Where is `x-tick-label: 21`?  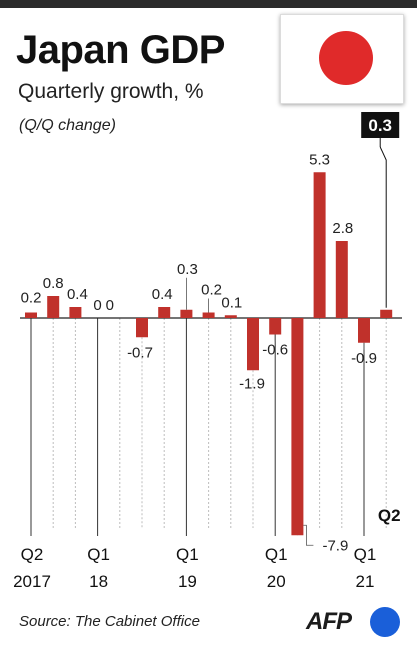 x-tick-label: 21 is located at coordinates (365, 581).